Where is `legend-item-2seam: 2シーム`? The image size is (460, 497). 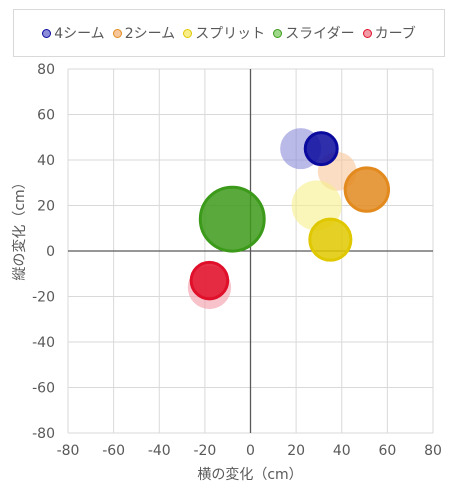 legend-item-2seam: 2シーム is located at coordinates (144, 33).